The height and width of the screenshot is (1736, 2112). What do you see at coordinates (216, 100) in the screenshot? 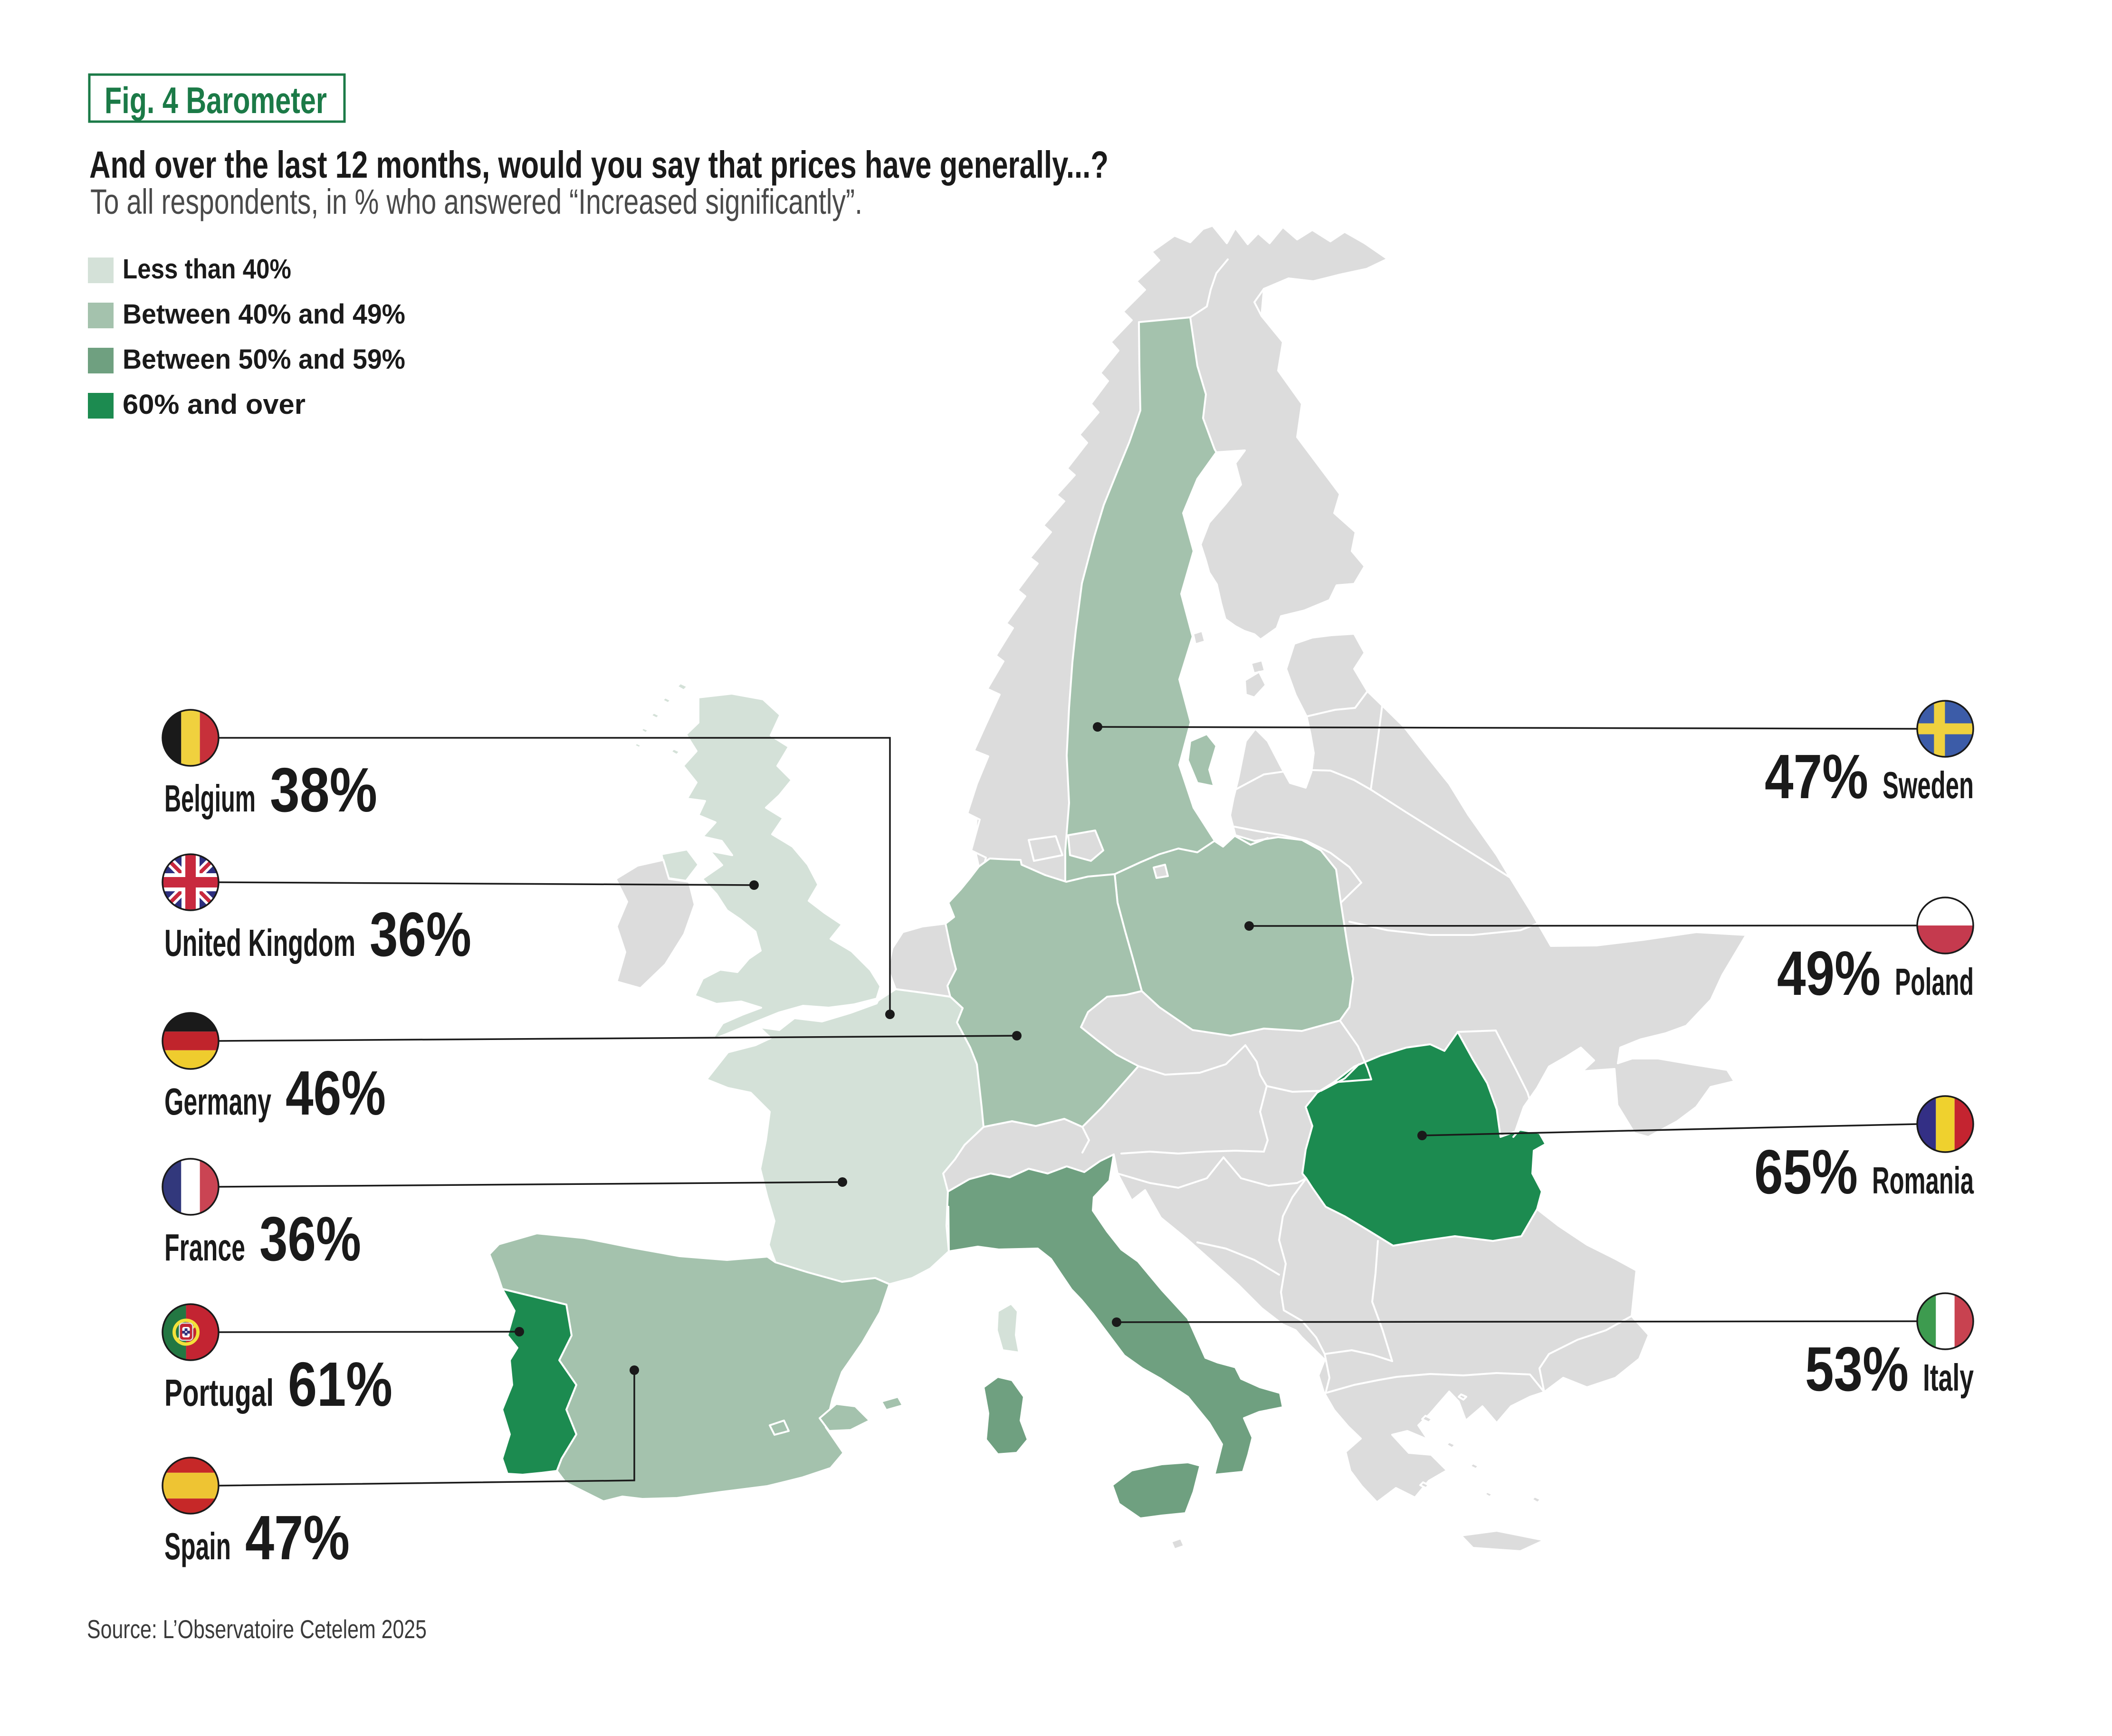
I see `svg-text: Fig. 4 Barometer` at bounding box center [216, 100].